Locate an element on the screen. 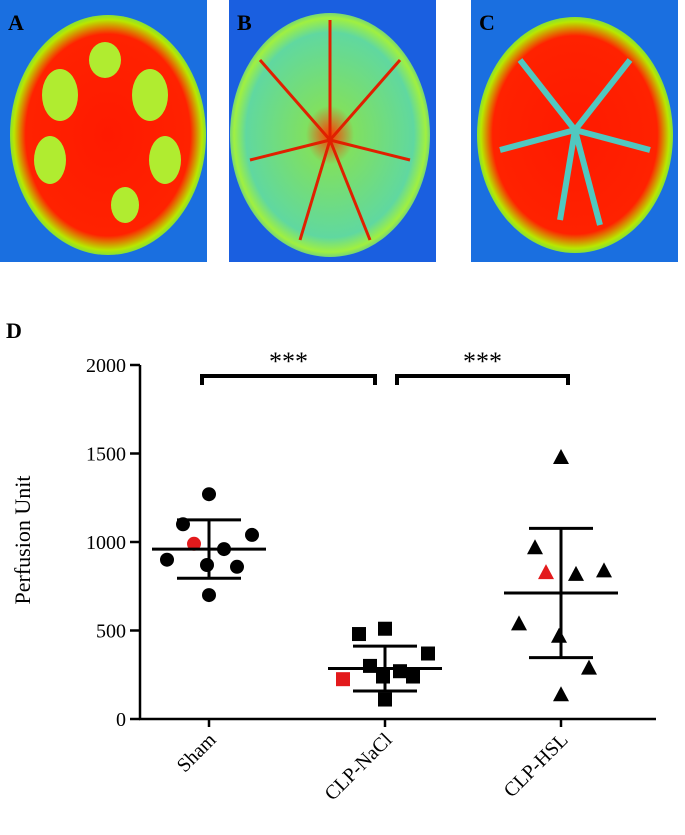 The height and width of the screenshot is (835, 685). y-tick-label: 2000 is located at coordinates (106, 366).